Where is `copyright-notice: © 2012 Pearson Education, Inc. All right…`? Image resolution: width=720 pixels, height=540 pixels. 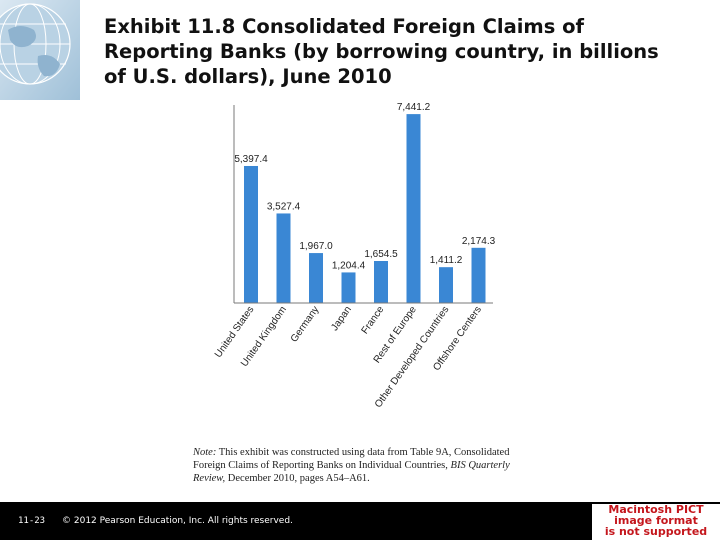
copyright-notice: © 2012 Pearson Education, Inc. All right… is located at coordinates (177, 521).